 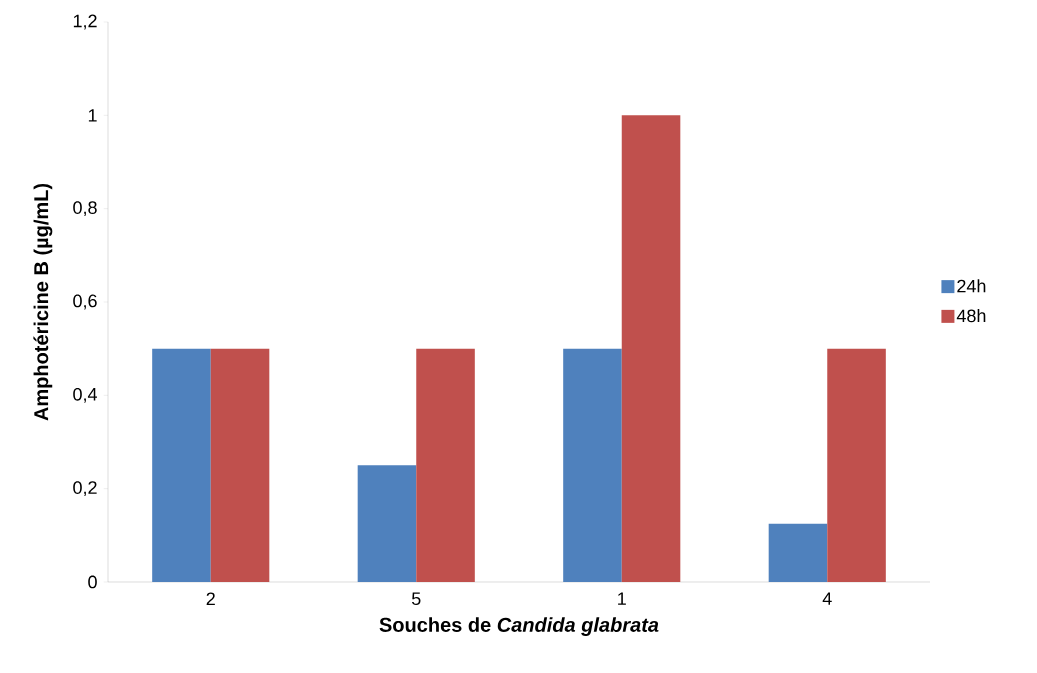 What do you see at coordinates (85, 489) in the screenshot?
I see `y-tick-label: 0,2` at bounding box center [85, 489].